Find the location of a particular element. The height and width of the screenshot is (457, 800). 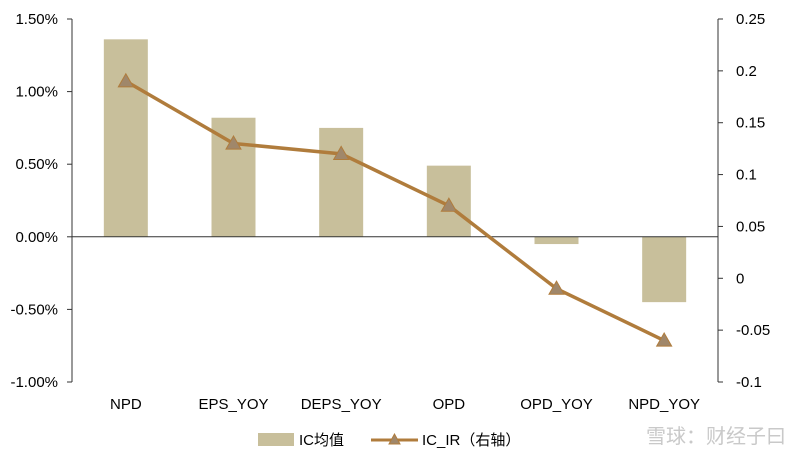

left-axis-tick-label: 1.50% is located at coordinates (36, 19).